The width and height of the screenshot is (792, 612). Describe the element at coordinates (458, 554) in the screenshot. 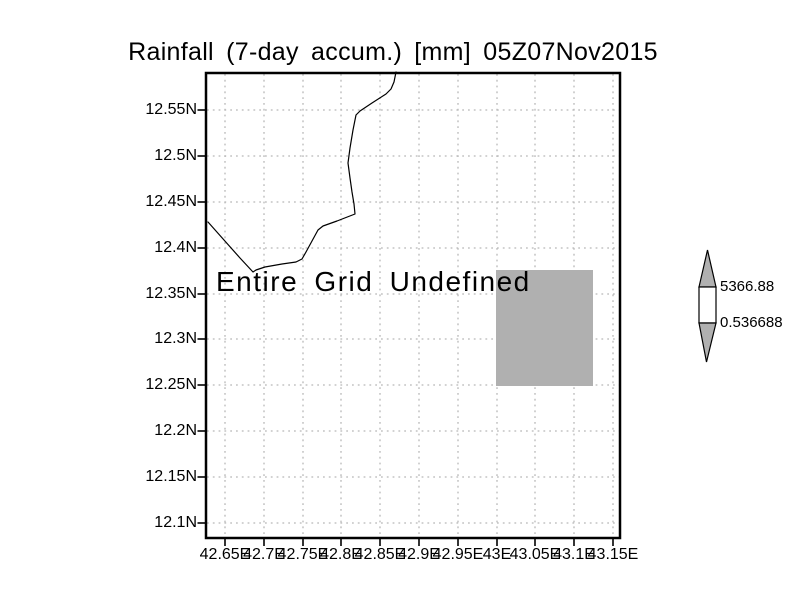

I see `x-axis-label: 42.95E` at that location.